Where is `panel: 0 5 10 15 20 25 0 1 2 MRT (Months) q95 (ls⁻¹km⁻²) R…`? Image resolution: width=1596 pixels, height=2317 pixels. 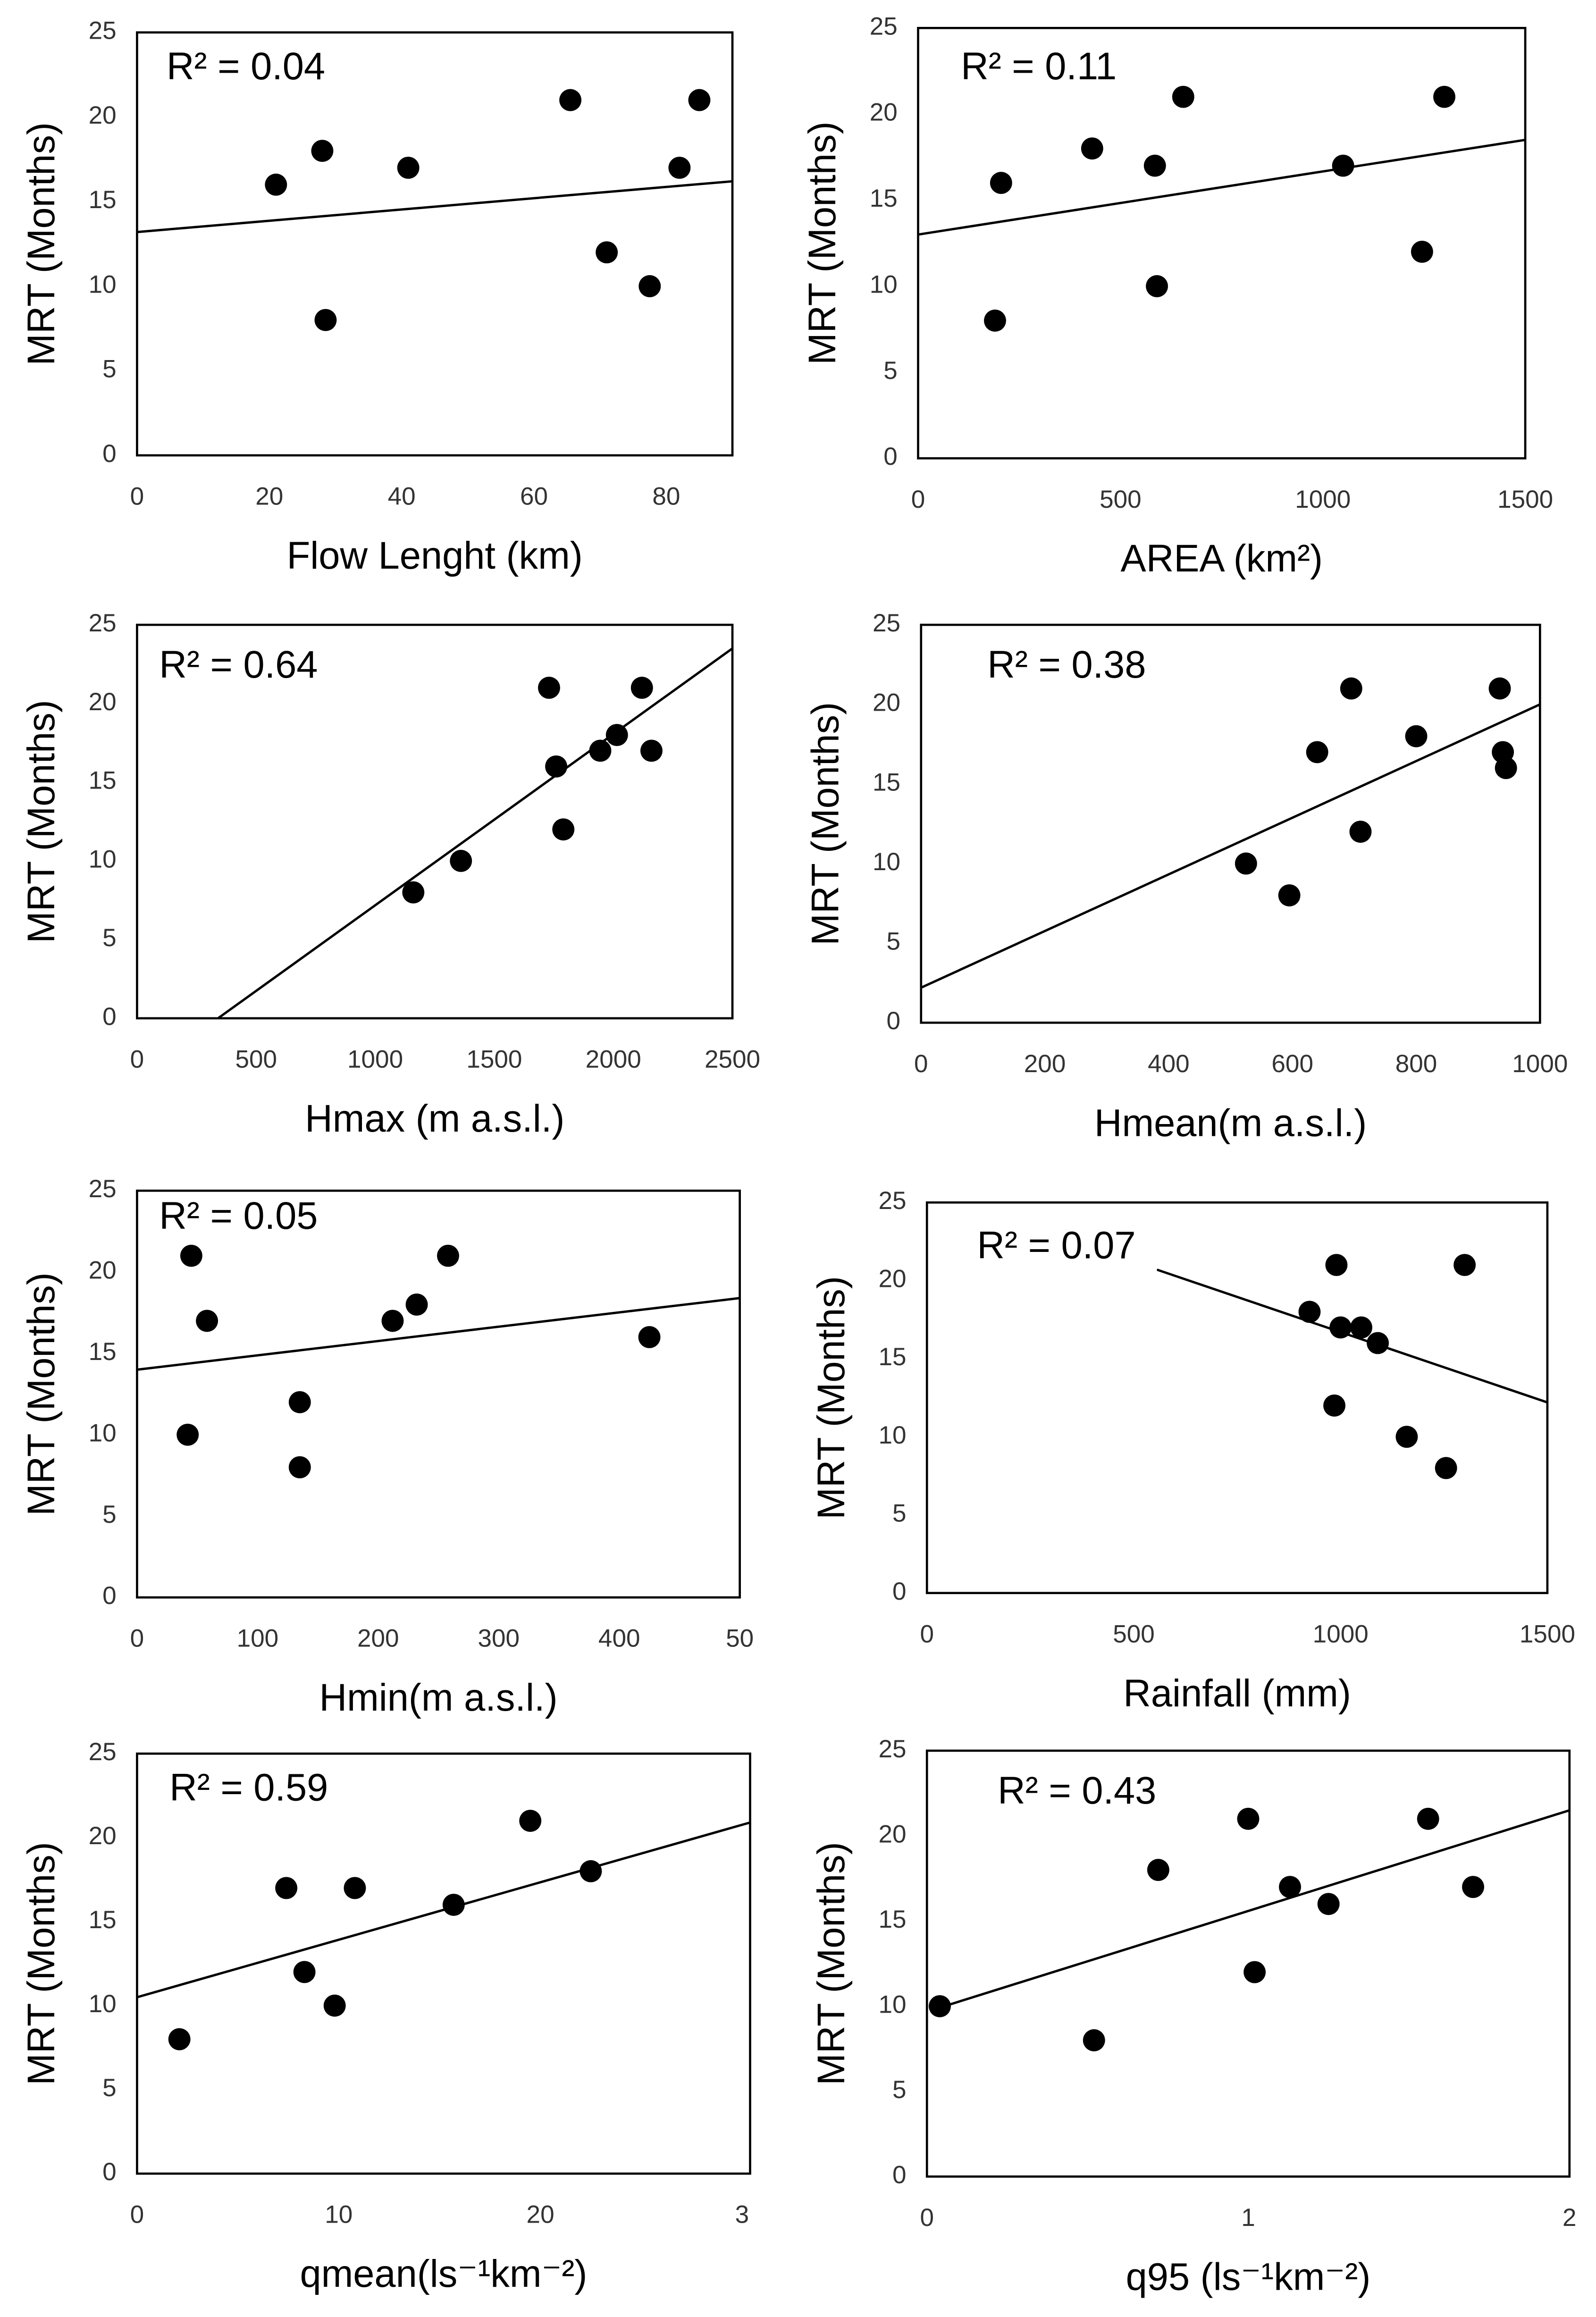
panel: 0 5 10 15 20 25 0 1 2 MRT (Months) q95 (ls⁻¹km⁻²) R… is located at coordinates (1193, 2017).